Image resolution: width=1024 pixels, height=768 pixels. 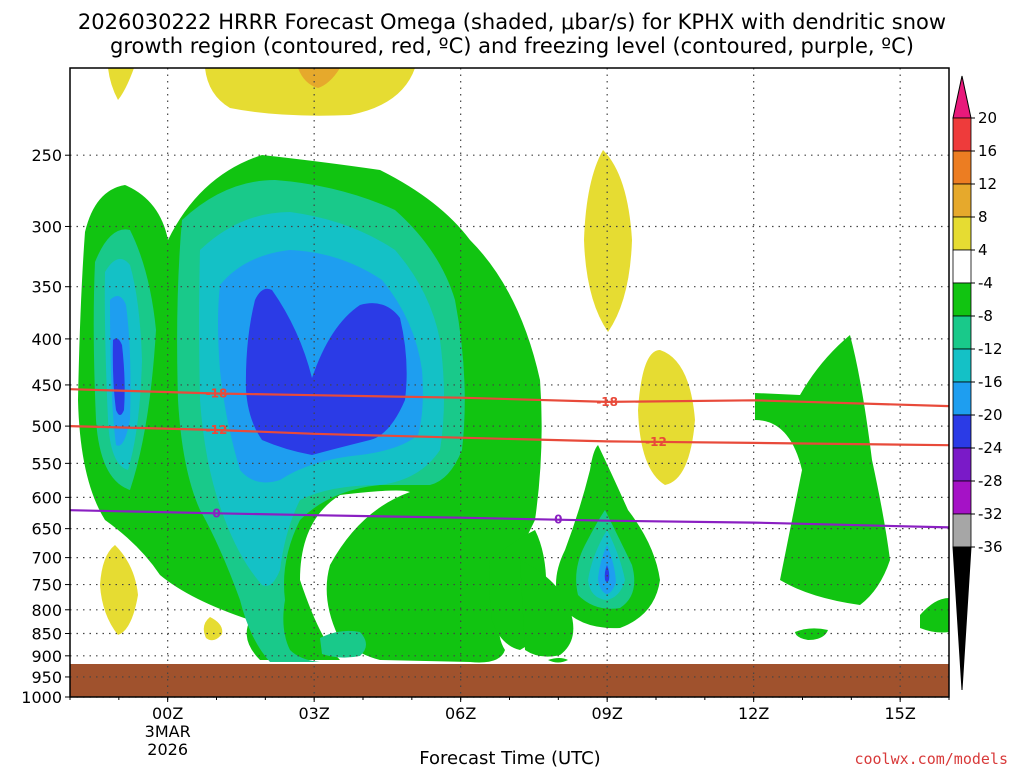 I want to click on colorbar-label: -16, so click(x=990, y=382).